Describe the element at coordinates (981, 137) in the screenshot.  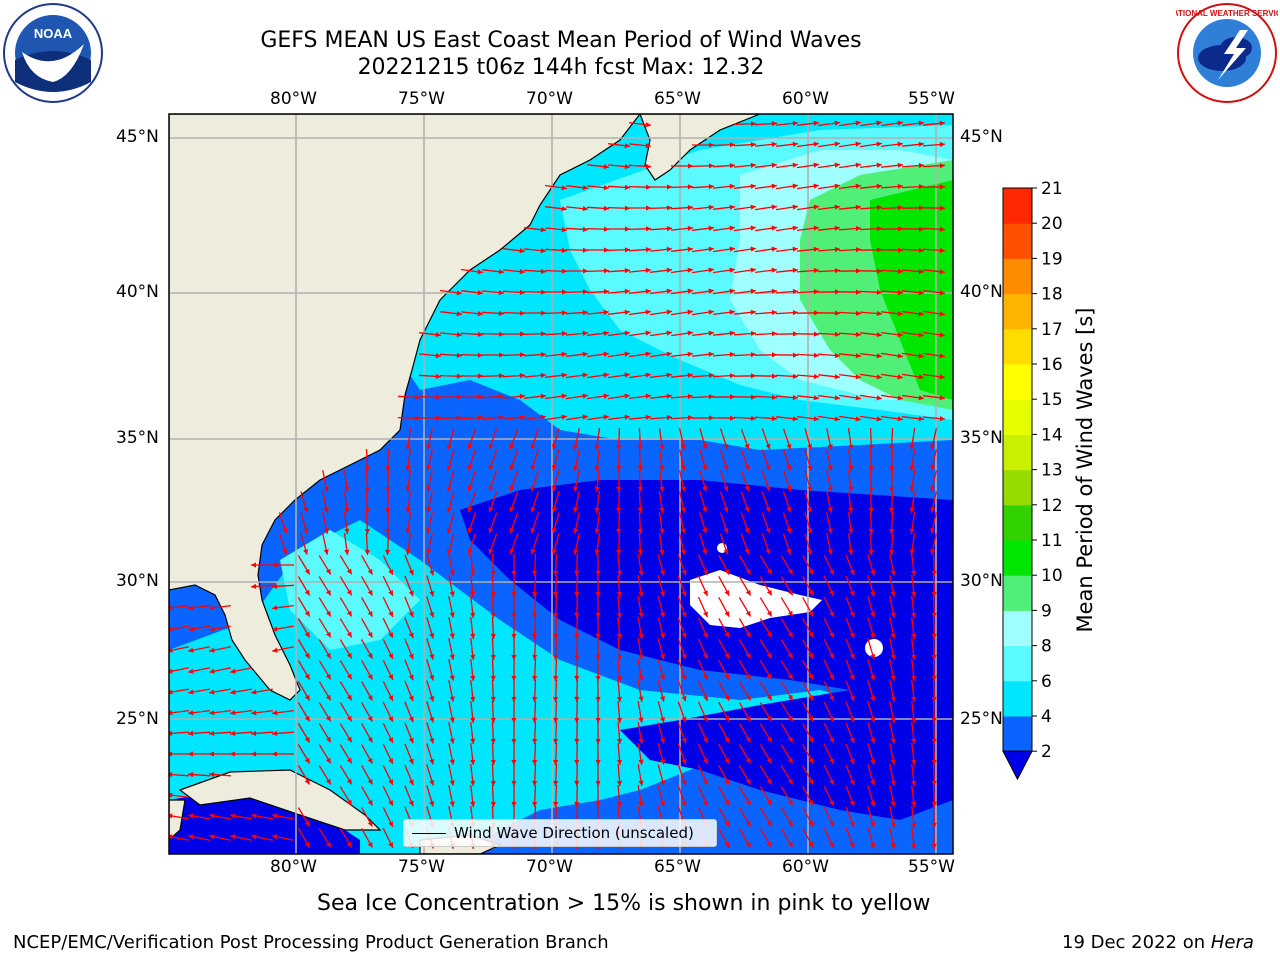
I see `lat-tick-right: 45°N` at that location.